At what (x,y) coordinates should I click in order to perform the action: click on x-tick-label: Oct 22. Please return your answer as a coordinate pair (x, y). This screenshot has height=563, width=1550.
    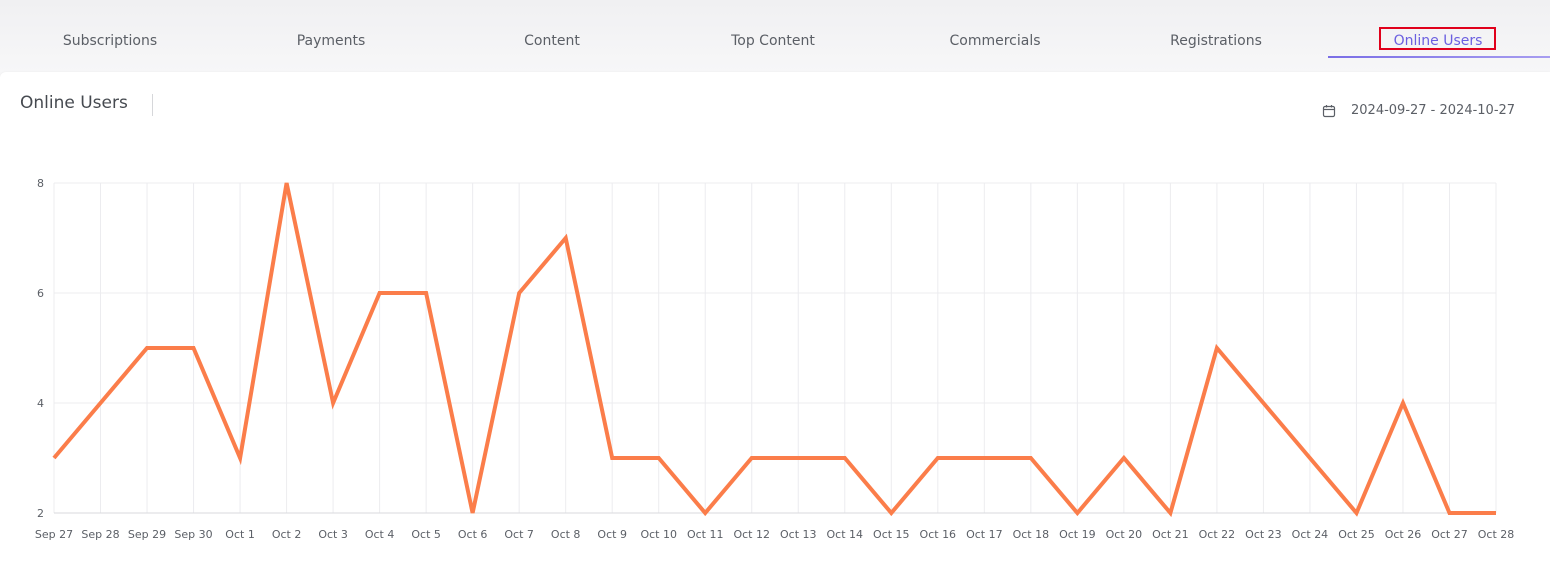
    Looking at the image, I should click on (1217, 534).